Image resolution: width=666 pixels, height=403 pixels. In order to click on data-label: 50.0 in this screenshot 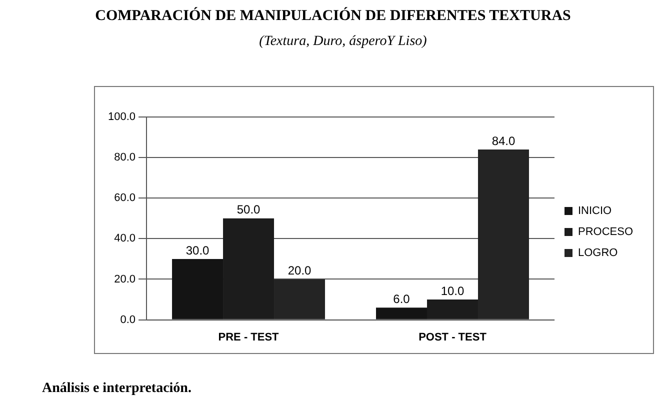, I will do `click(248, 209)`.